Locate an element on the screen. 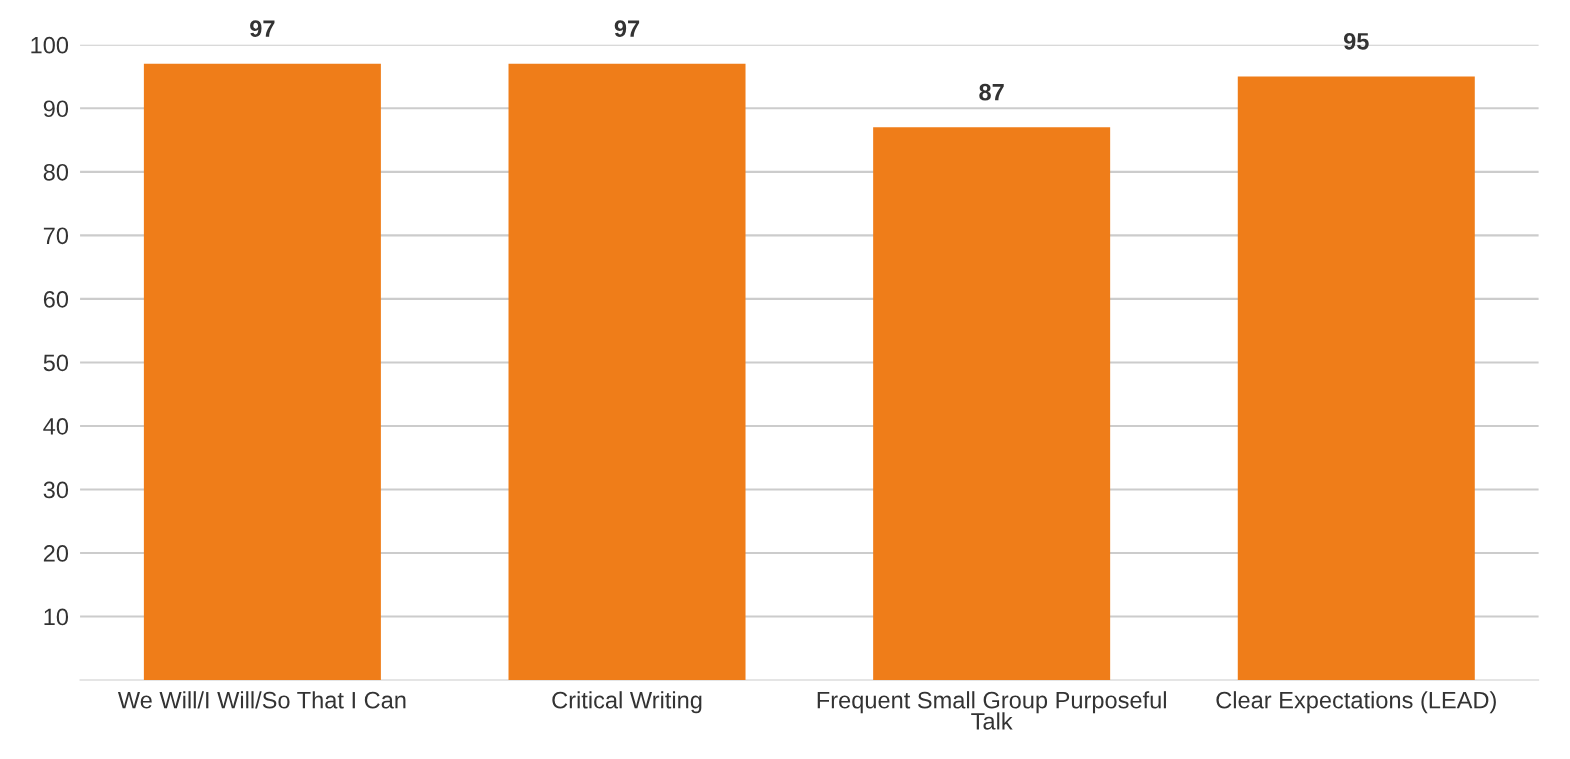 The image size is (1570, 759). y-tick-label: 90 is located at coordinates (56, 109).